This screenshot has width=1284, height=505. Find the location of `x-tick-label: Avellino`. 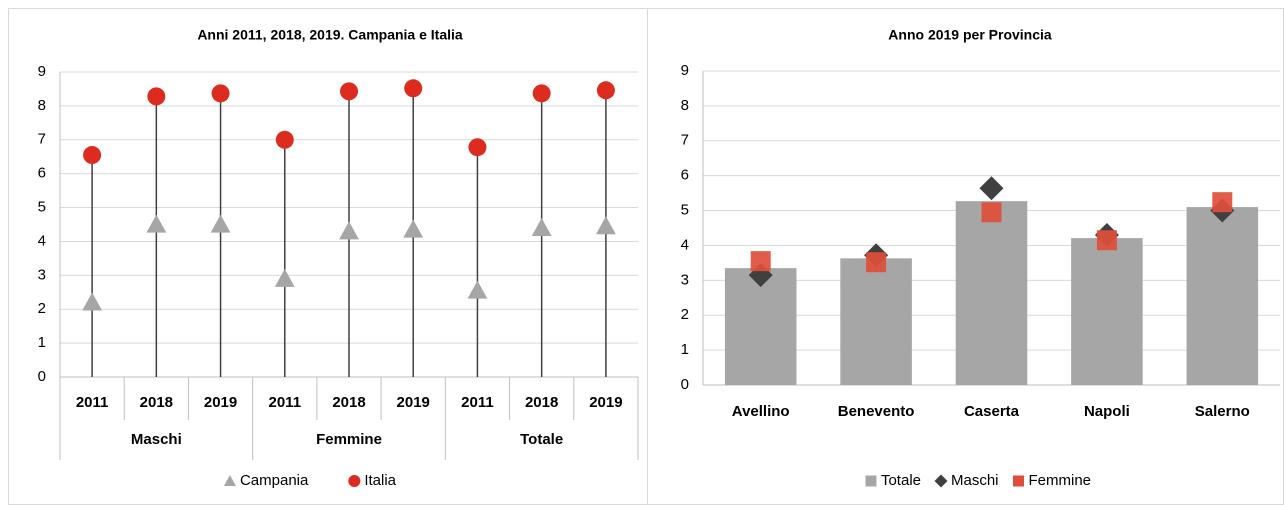

x-tick-label: Avellino is located at coordinates (761, 411).